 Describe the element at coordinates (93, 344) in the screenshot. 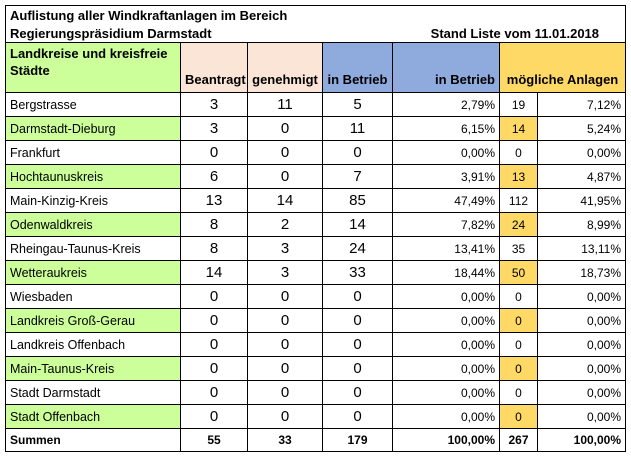

I see `cell-name: Landkreis Offenbach` at that location.